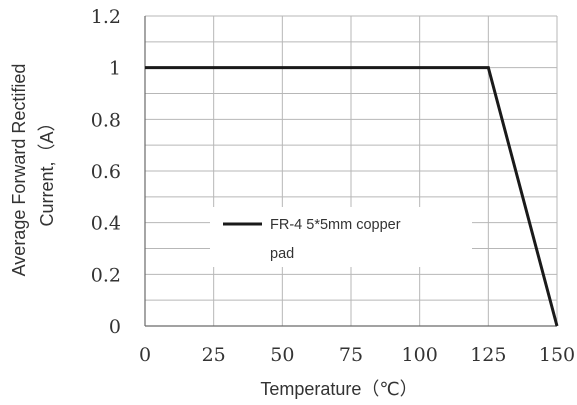  What do you see at coordinates (106, 275) in the screenshot?
I see `y-tick-label: 0.2` at bounding box center [106, 275].